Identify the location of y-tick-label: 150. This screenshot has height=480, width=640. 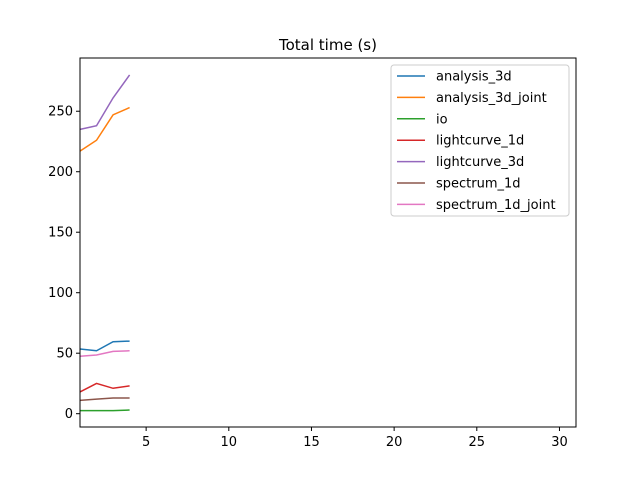
(60, 233).